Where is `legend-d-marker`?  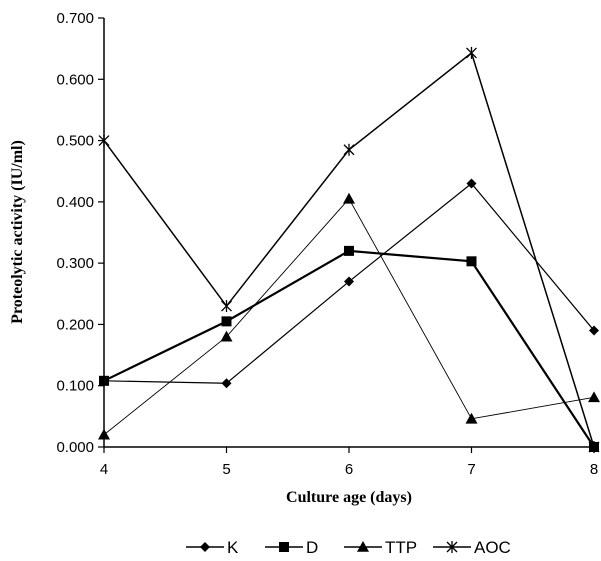
legend-d-marker is located at coordinates (284, 547).